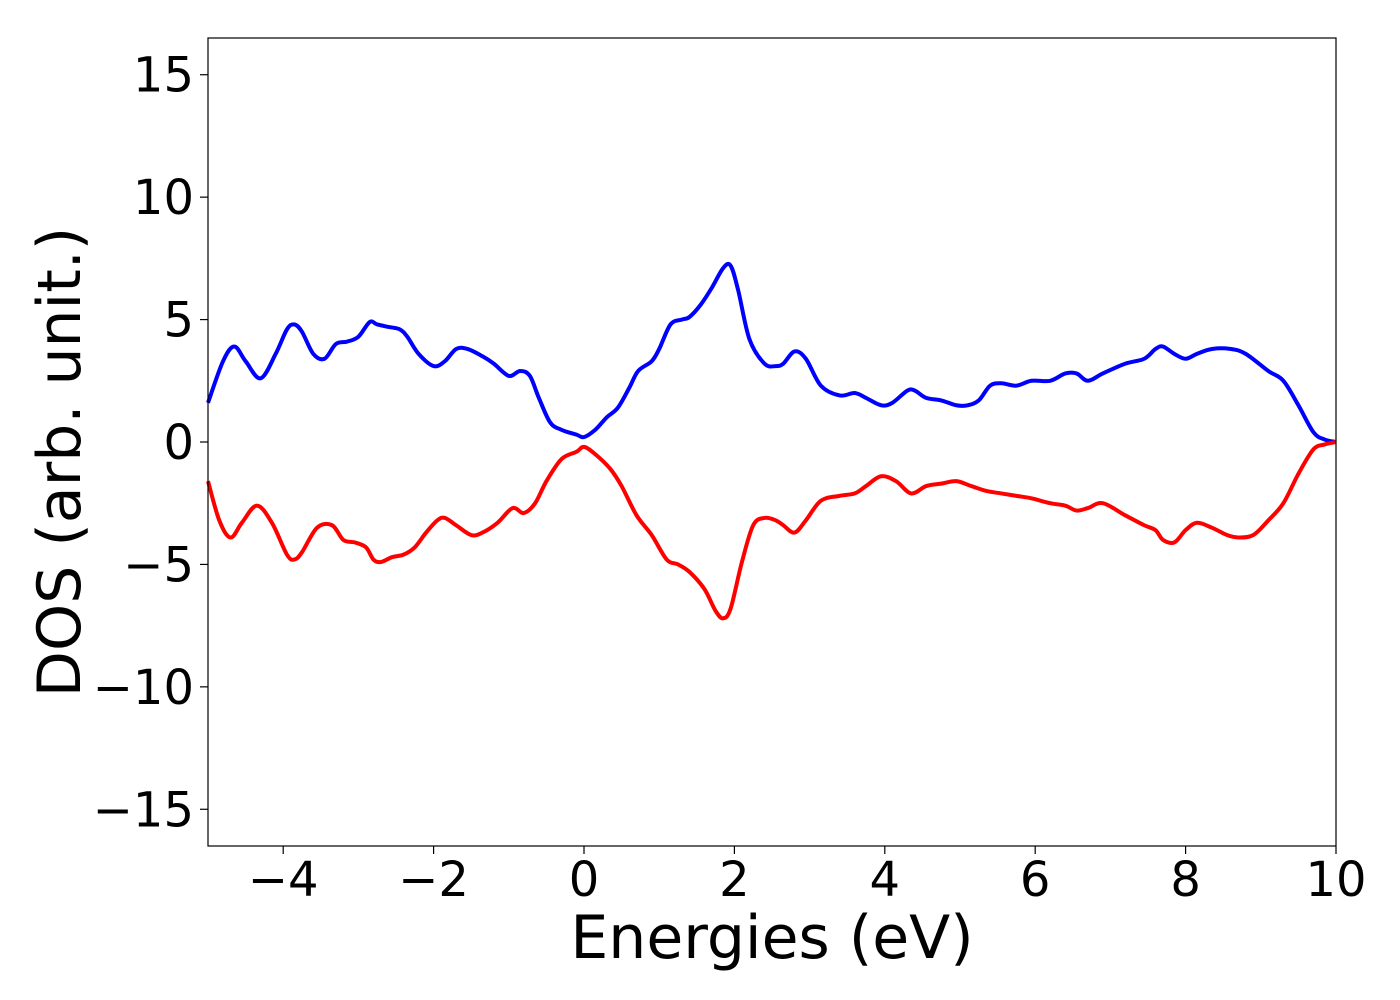  I want to click on y-tick-label: 5, so click(178, 321).